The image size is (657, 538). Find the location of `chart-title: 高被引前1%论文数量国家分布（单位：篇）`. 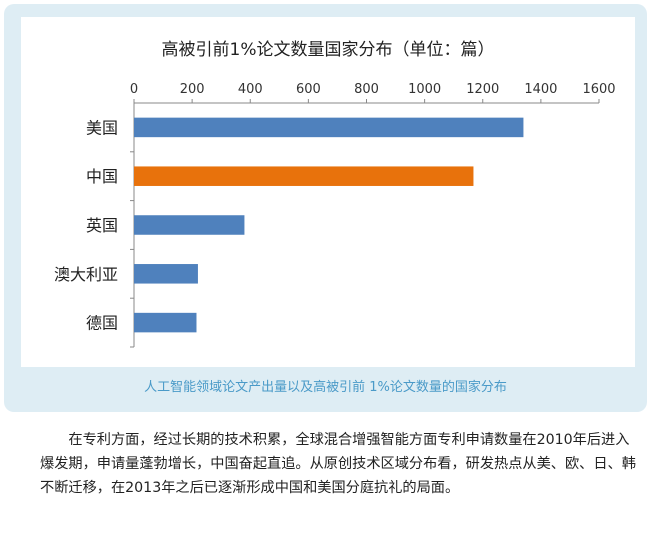

chart-title: 高被引前1%论文数量国家分布（单位：篇） is located at coordinates (328, 50).